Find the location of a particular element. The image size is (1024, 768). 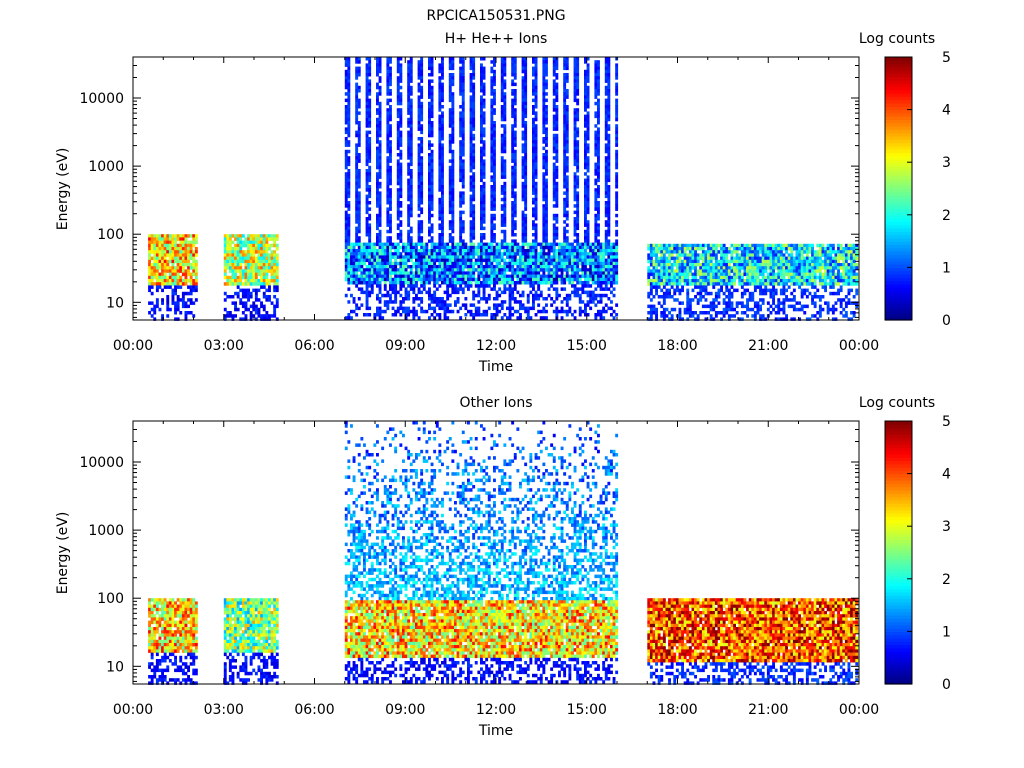

colorbar-label: Log counts is located at coordinates (897, 39).